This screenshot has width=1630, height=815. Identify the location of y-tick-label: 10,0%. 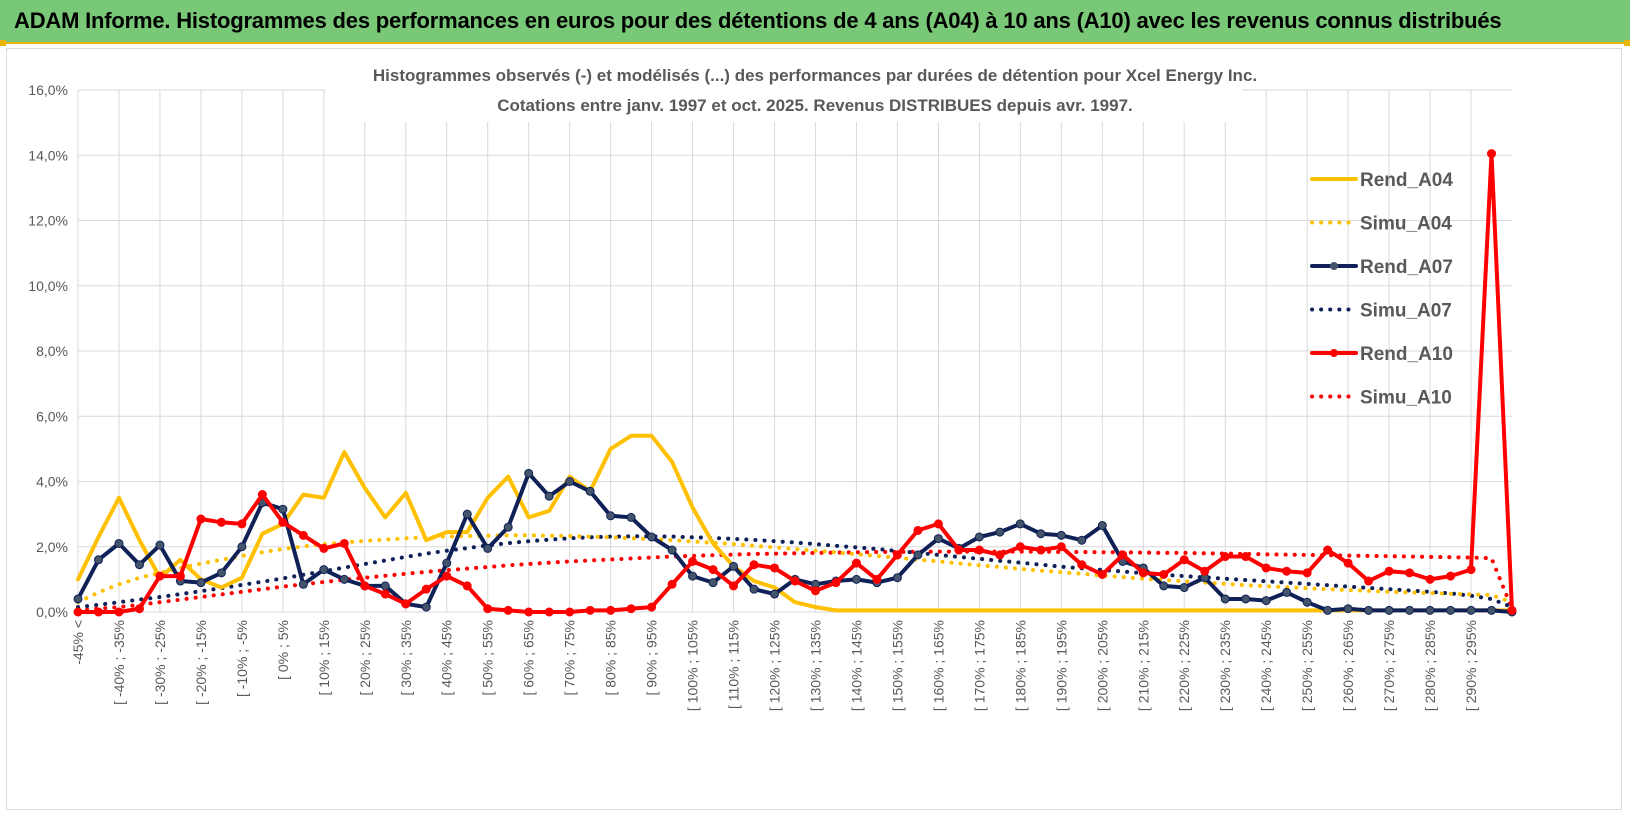
(48, 286).